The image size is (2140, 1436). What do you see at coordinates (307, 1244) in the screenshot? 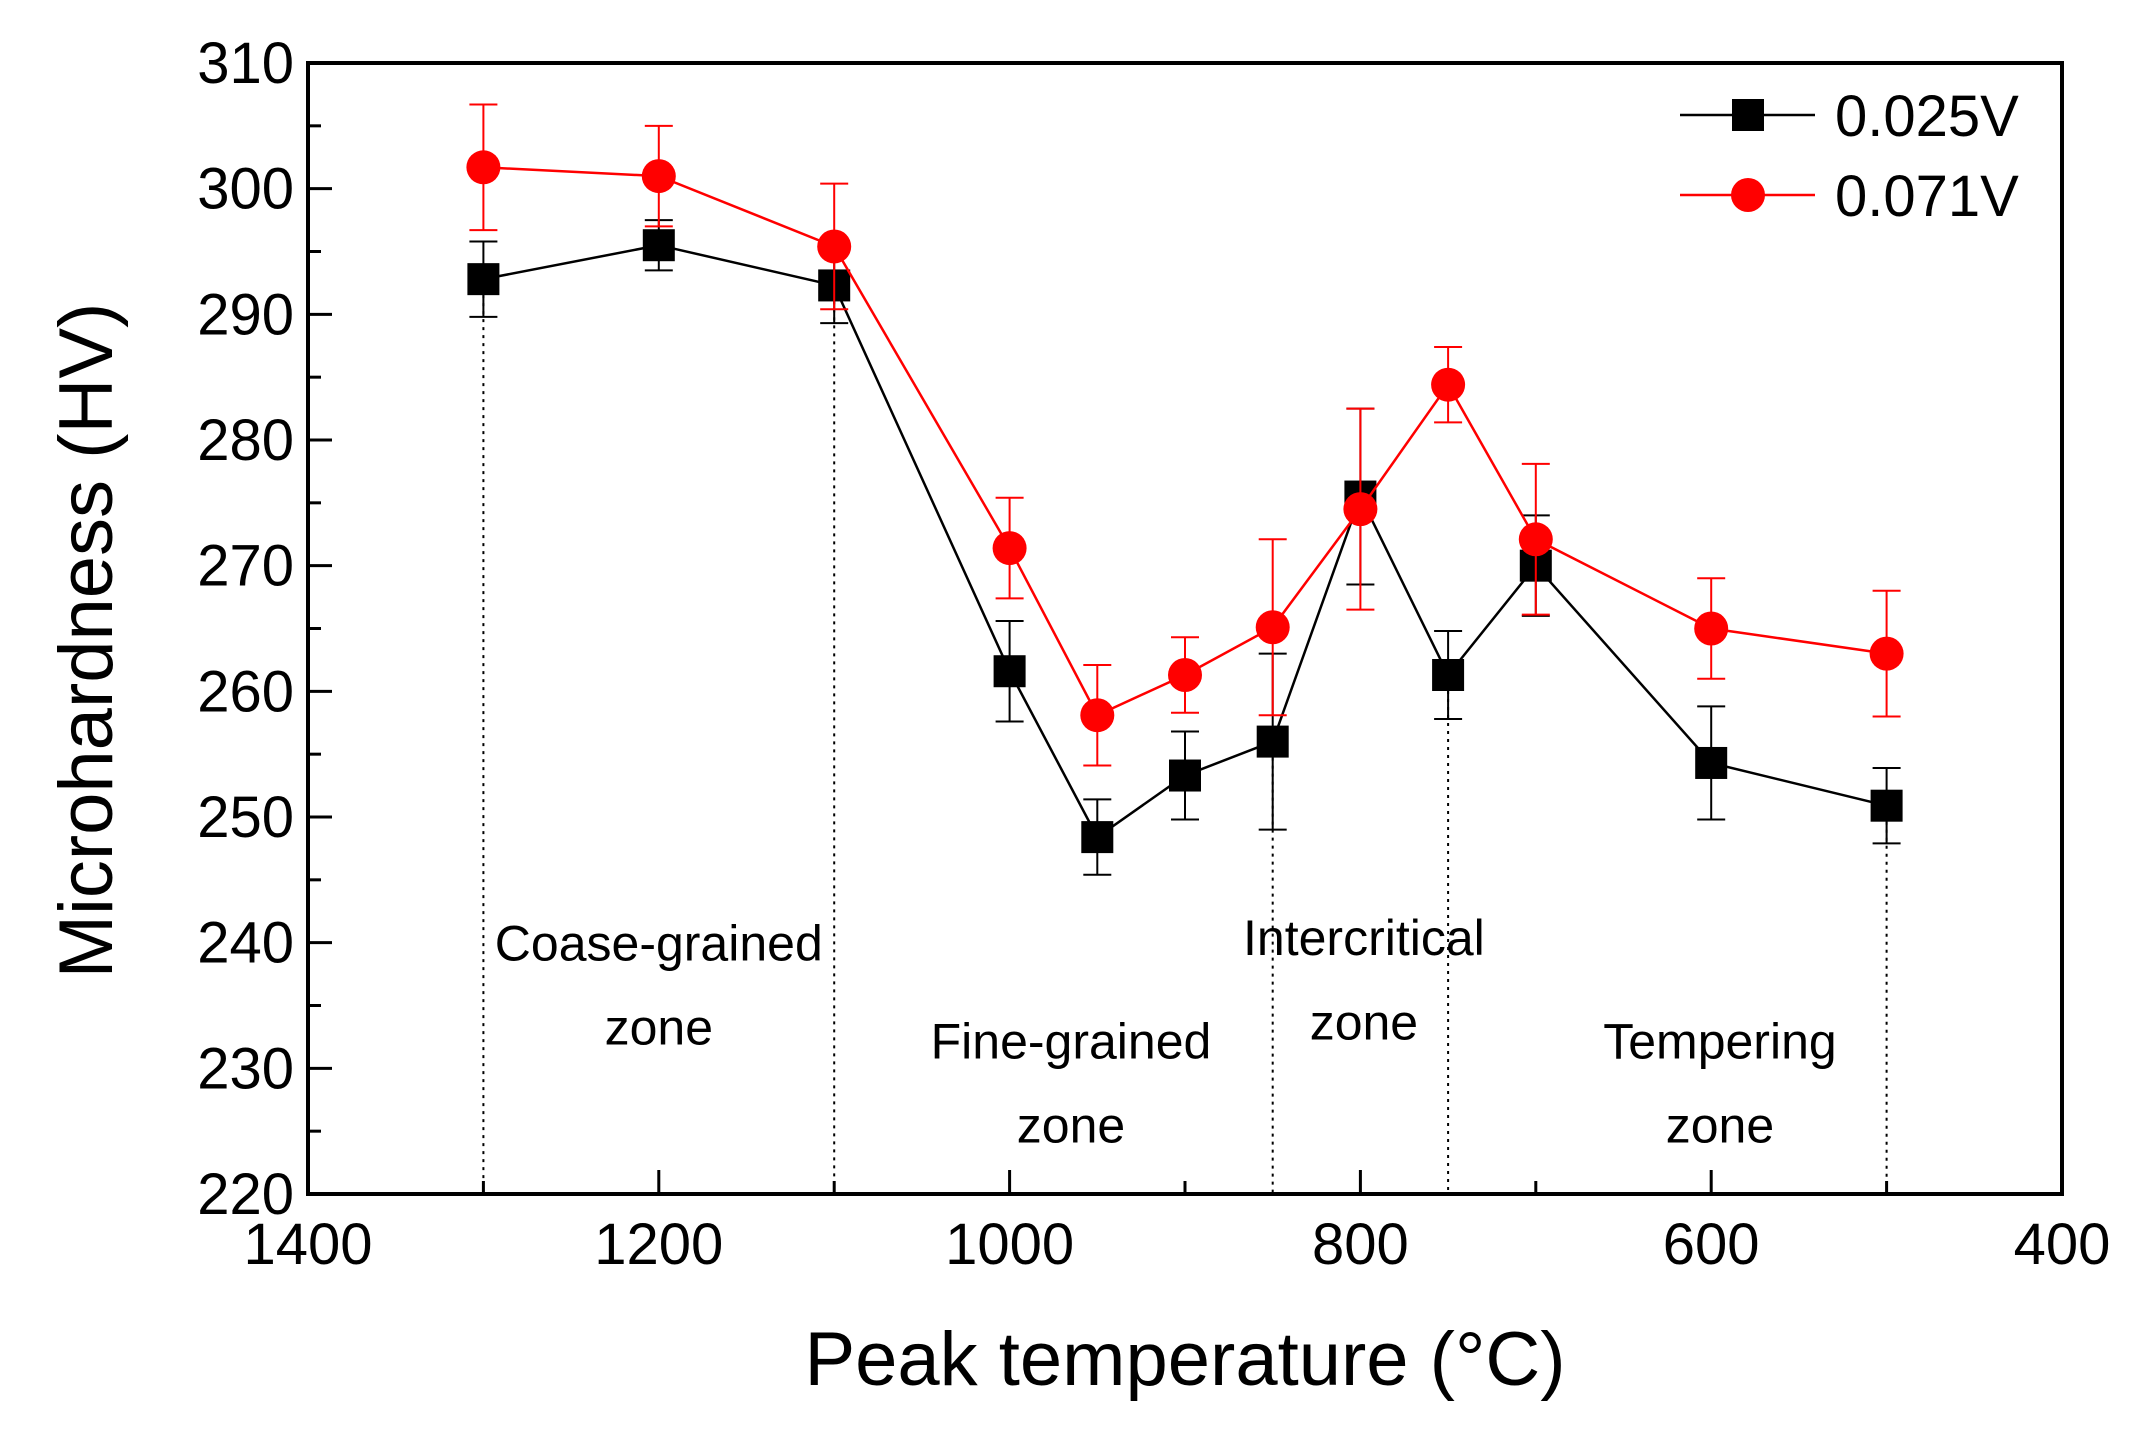
I see `x-tick-label: 1400` at bounding box center [307, 1244].